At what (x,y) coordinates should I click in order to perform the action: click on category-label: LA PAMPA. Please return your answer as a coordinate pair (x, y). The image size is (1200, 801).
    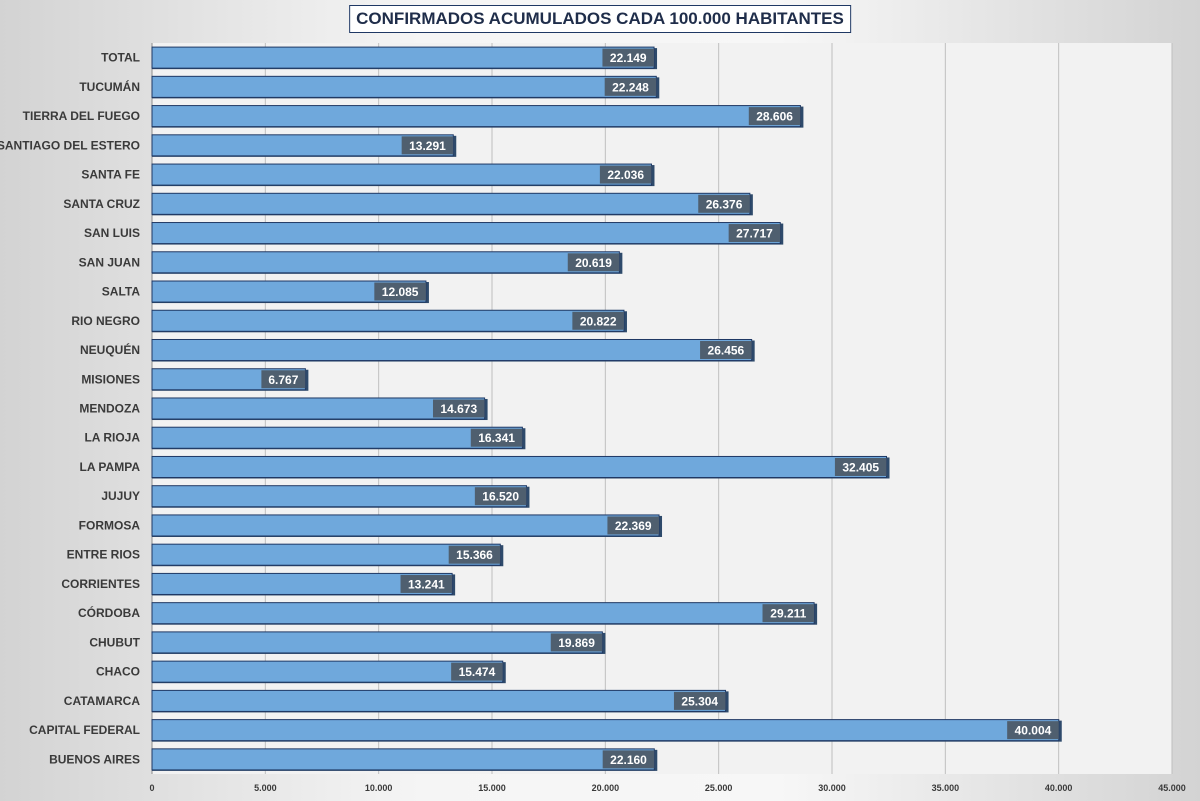
    Looking at the image, I should click on (110, 467).